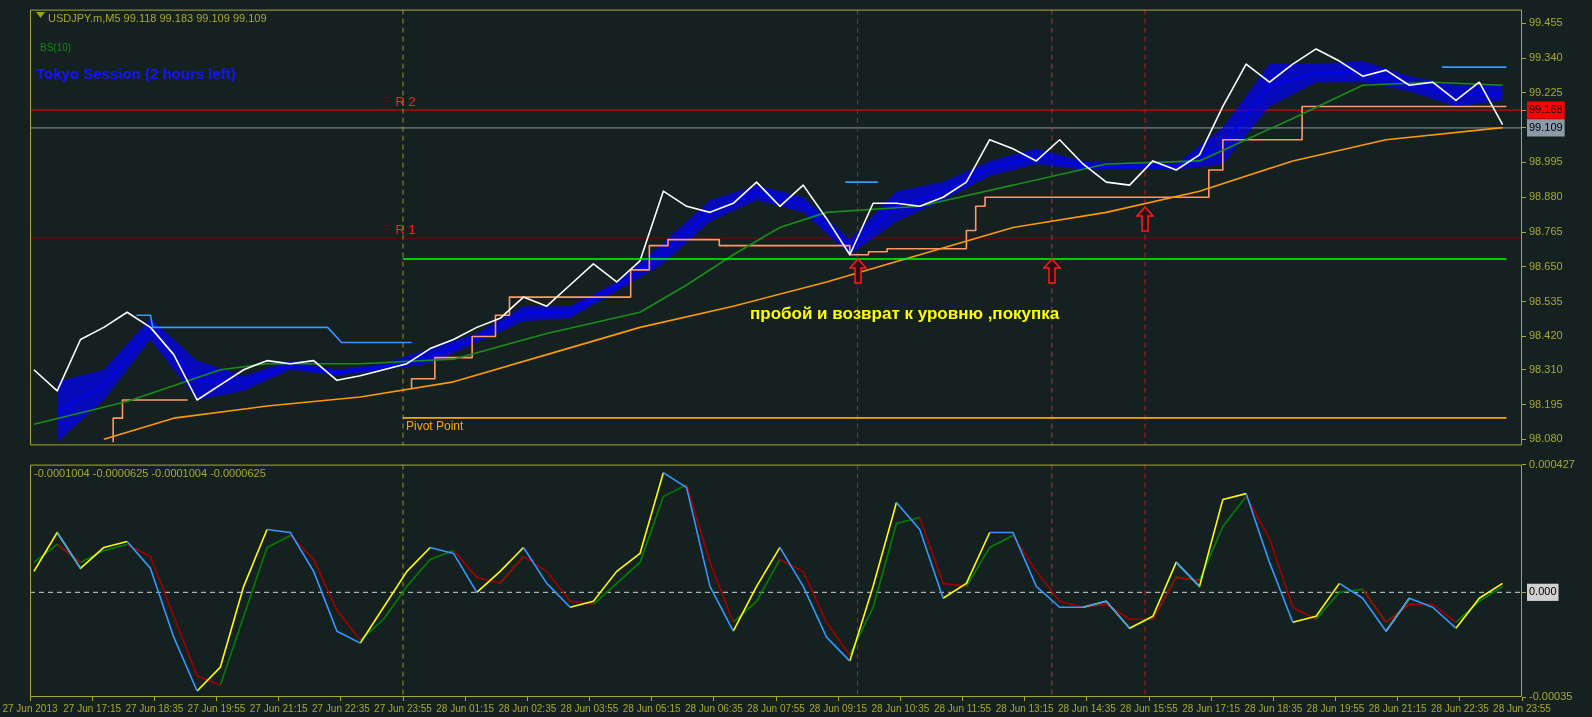 The image size is (1592, 717). Describe the element at coordinates (1546, 265) in the screenshot. I see `y-tick-label: 98.650` at that location.